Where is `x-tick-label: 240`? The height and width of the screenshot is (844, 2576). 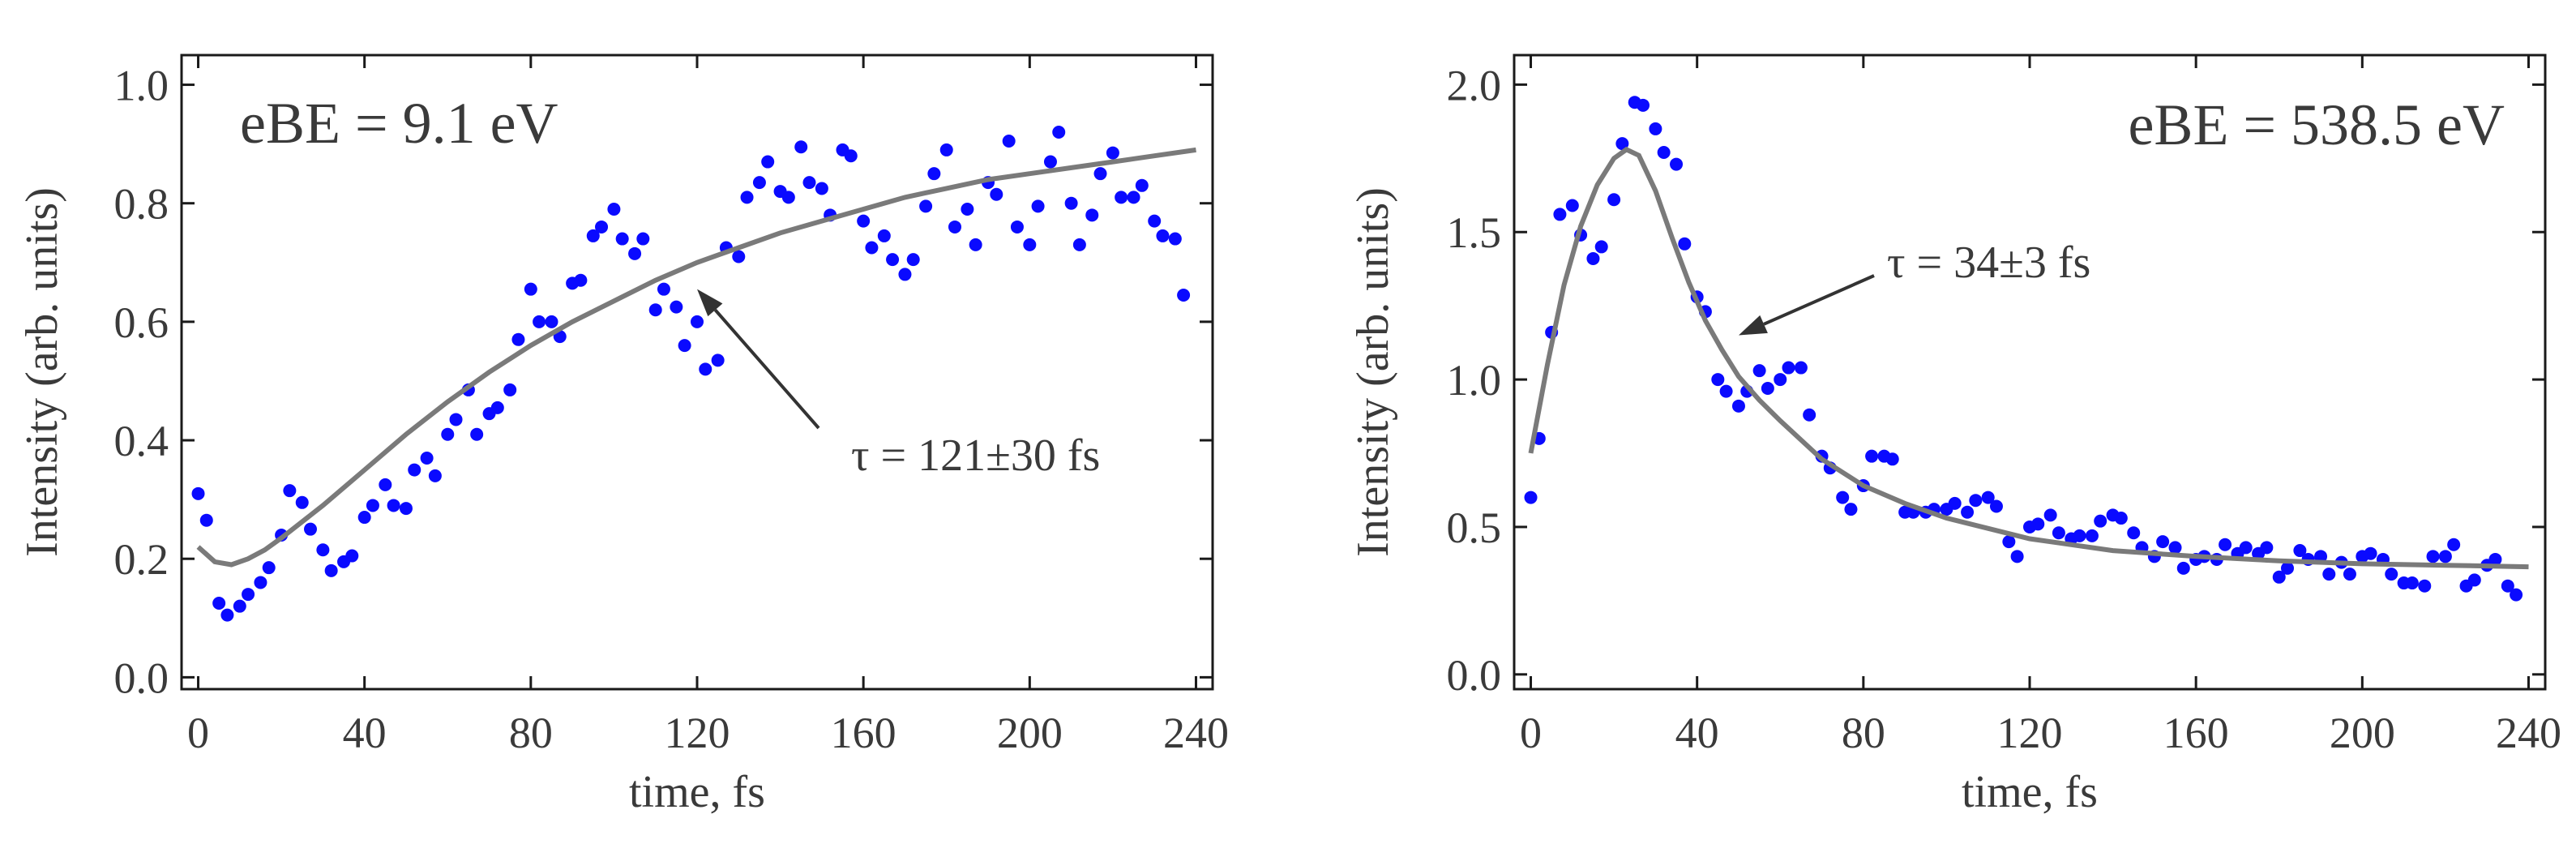 x-tick-label: 240 is located at coordinates (2528, 733).